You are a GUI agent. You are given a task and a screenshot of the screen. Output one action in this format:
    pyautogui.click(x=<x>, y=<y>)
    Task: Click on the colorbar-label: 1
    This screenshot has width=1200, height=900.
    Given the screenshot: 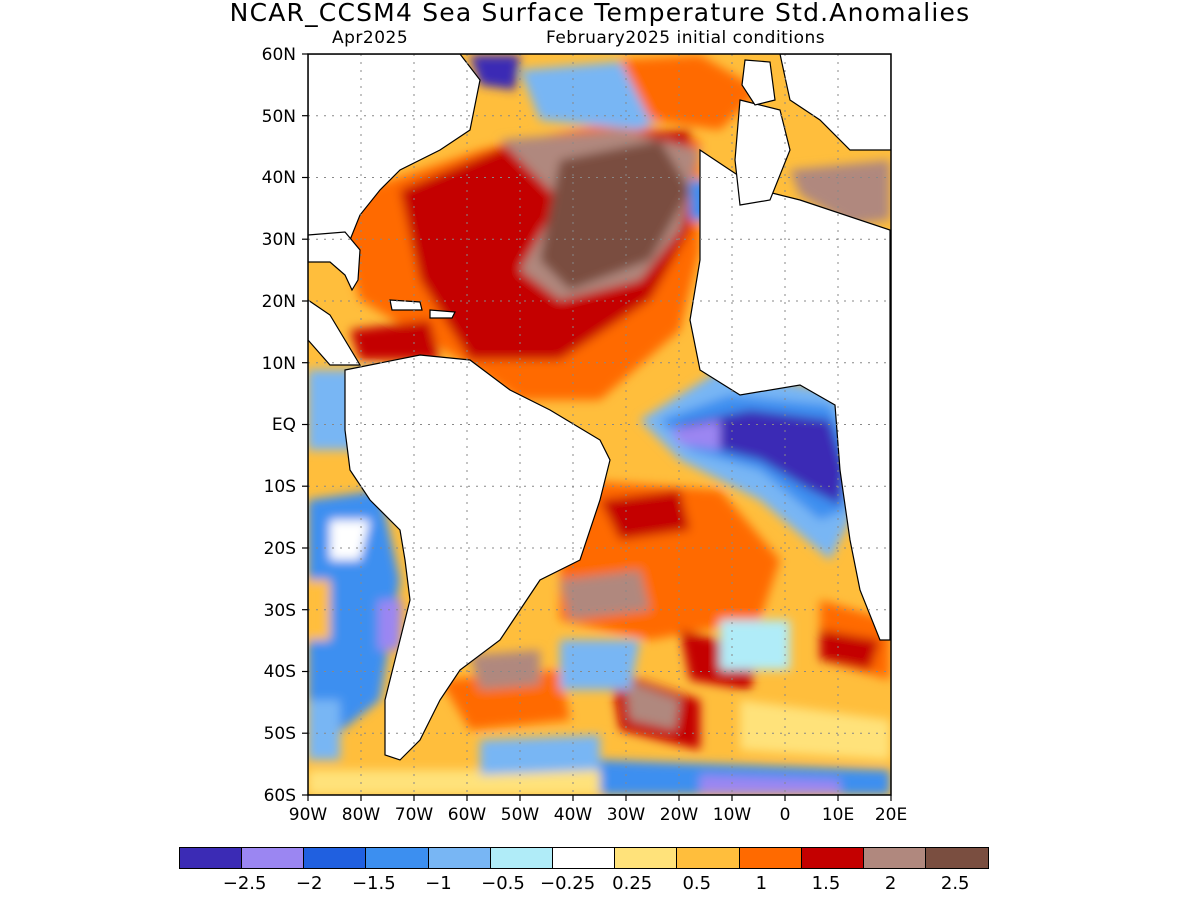 What is the action you would take?
    pyautogui.click(x=761, y=883)
    